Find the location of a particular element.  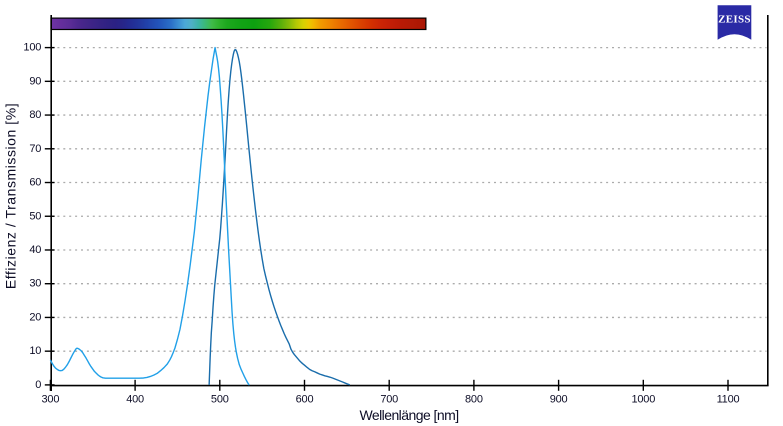

svg-text: 70 is located at coordinates (35, 149).